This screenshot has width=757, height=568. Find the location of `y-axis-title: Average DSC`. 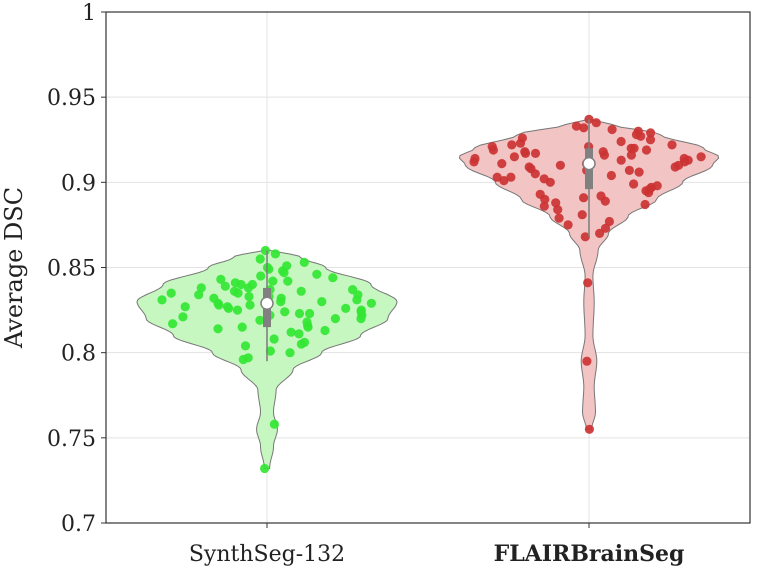

y-axis-title: Average DSC is located at coordinates (14, 268).